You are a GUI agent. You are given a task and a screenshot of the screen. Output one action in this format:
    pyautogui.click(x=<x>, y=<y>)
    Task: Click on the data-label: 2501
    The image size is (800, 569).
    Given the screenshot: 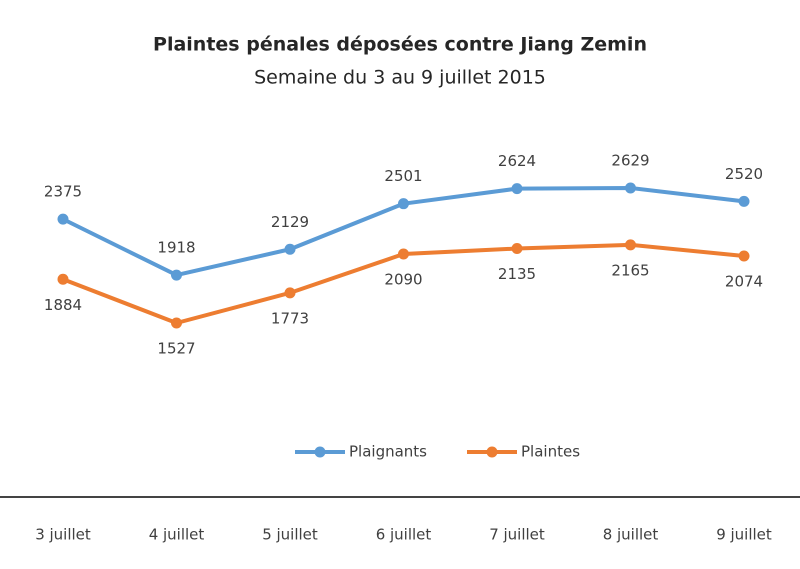 What is the action you would take?
    pyautogui.click(x=403, y=176)
    